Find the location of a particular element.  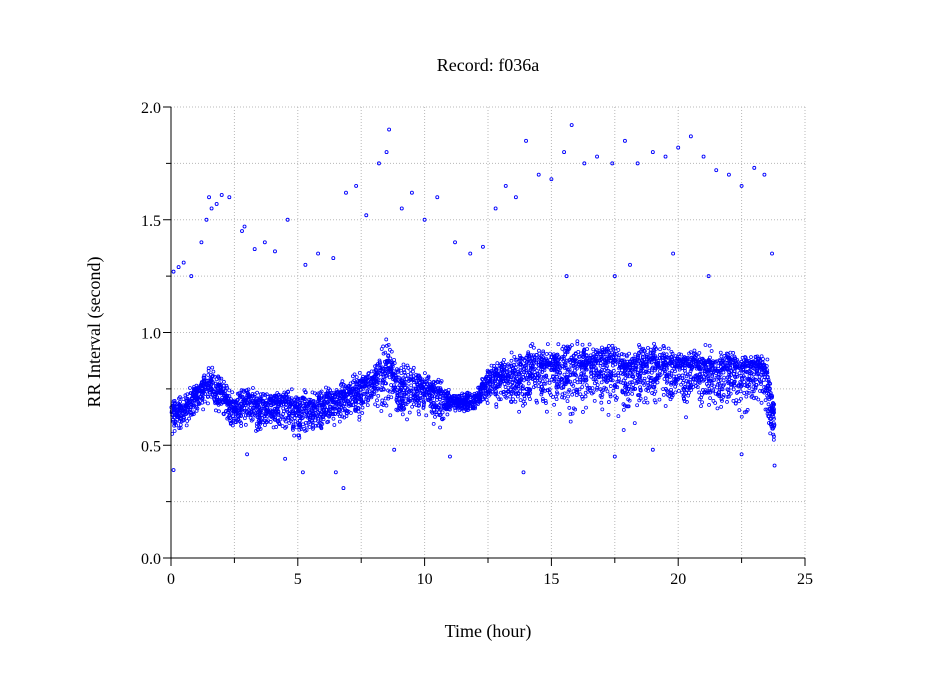

x-tick-label: 15 is located at coordinates (551, 579).